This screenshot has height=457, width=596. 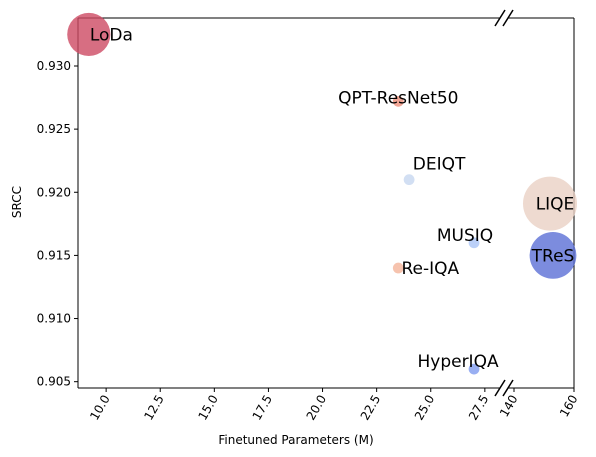 I want to click on y-tick-label: 0.905, so click(x=54, y=382).